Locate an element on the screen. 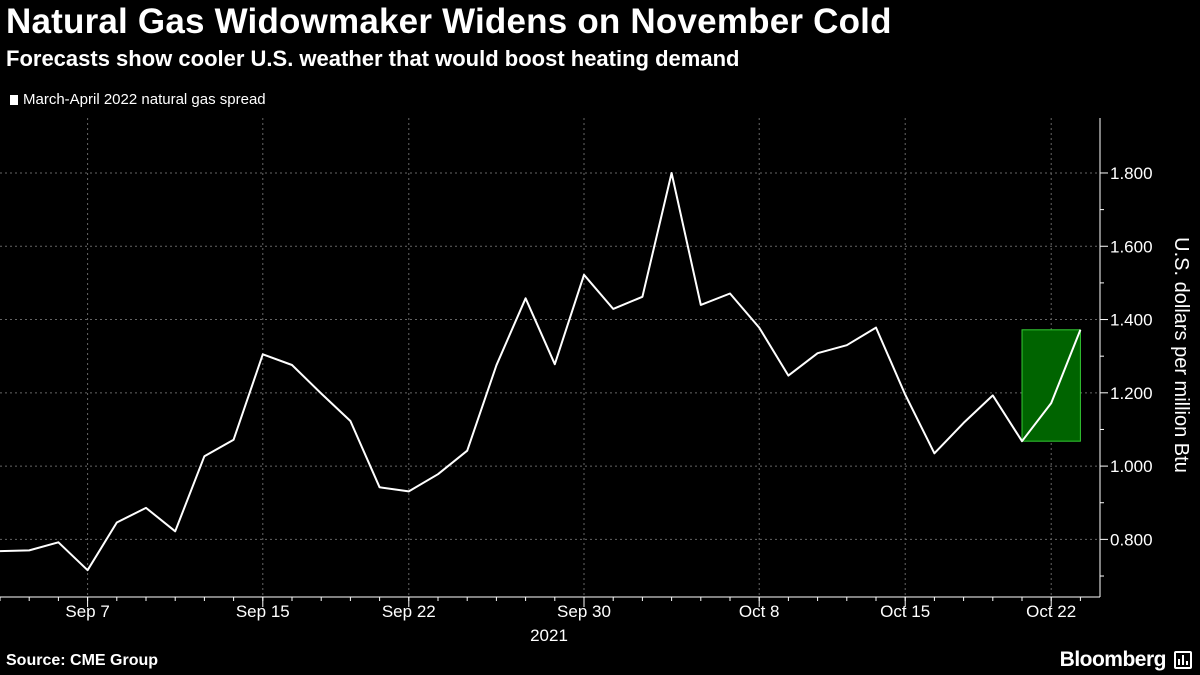 The image size is (1200, 675). y-tick-label: 1.000 is located at coordinates (1131, 466).